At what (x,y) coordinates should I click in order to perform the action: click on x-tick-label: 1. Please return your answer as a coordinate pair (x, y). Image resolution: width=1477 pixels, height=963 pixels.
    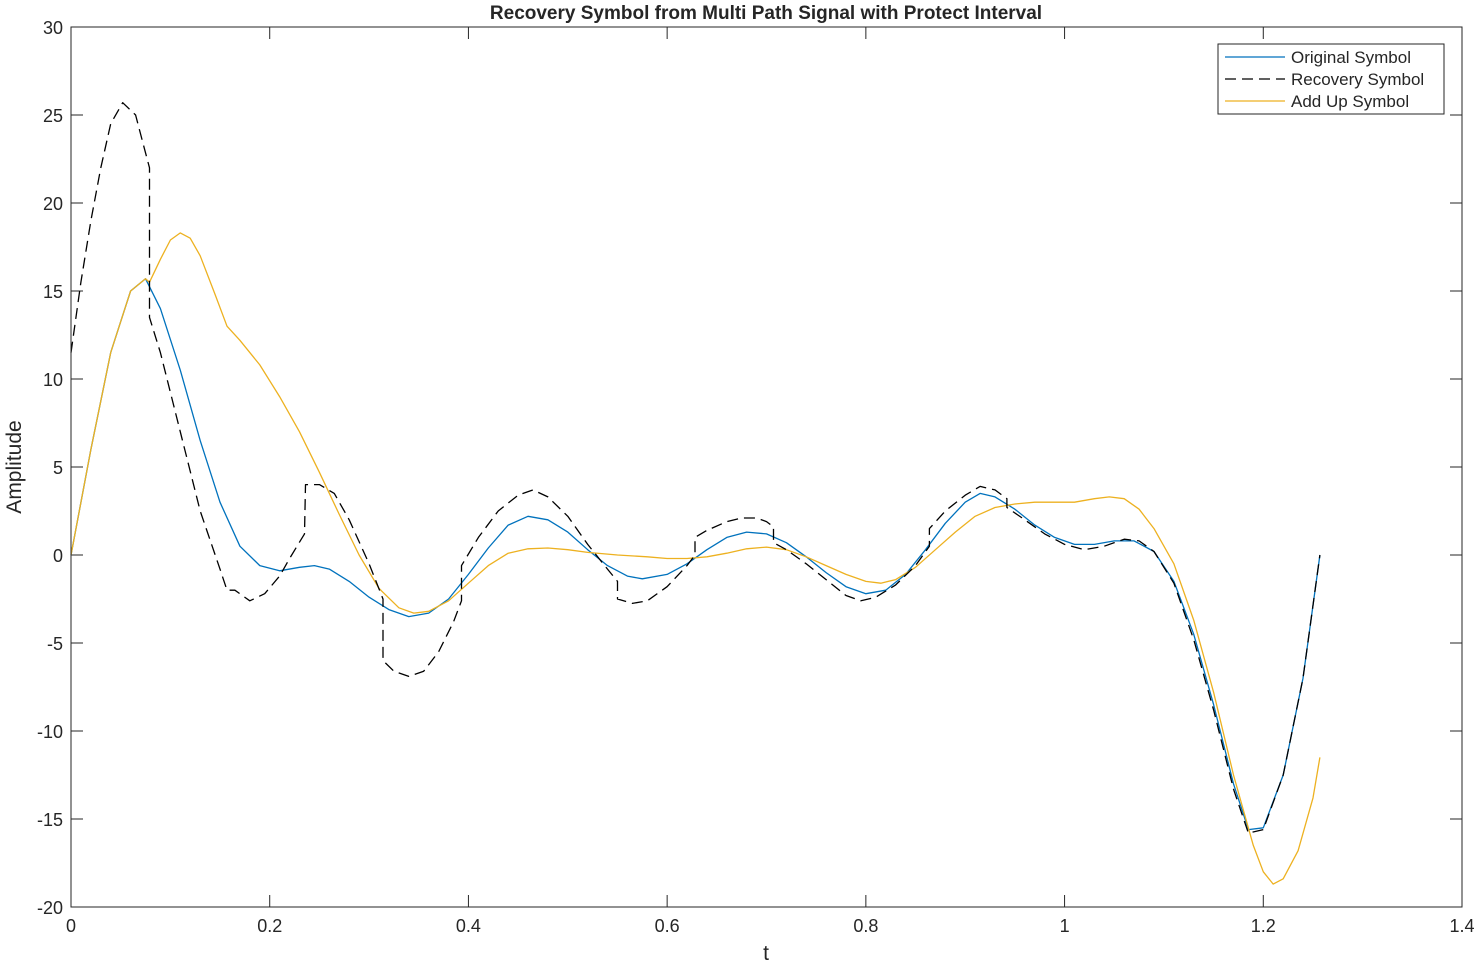
    Looking at the image, I should click on (1065, 926).